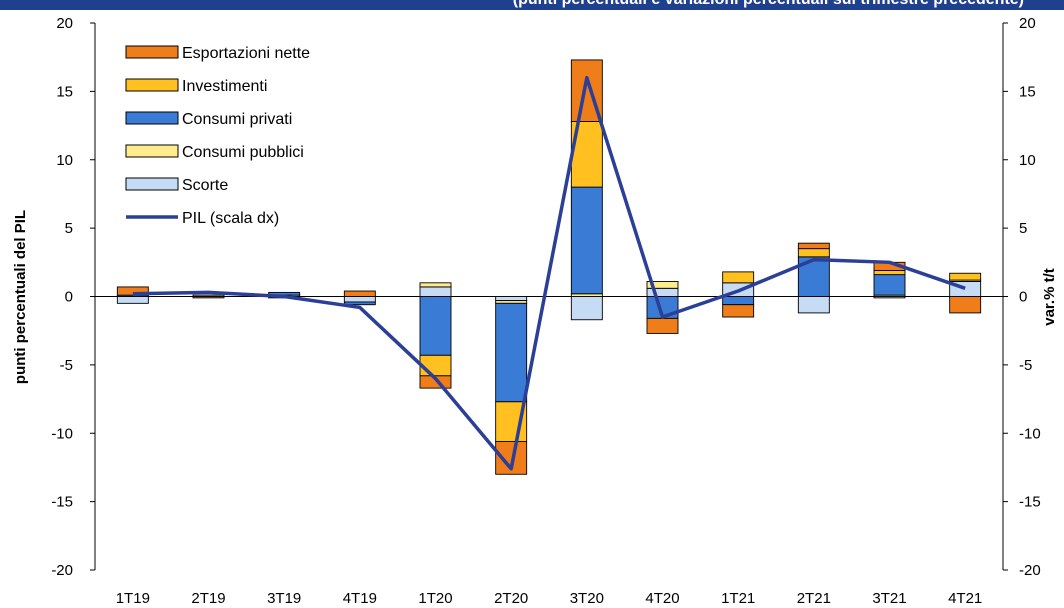  What do you see at coordinates (152, 85) in the screenshot?
I see `legend-item-investimenti-swatch` at bounding box center [152, 85].